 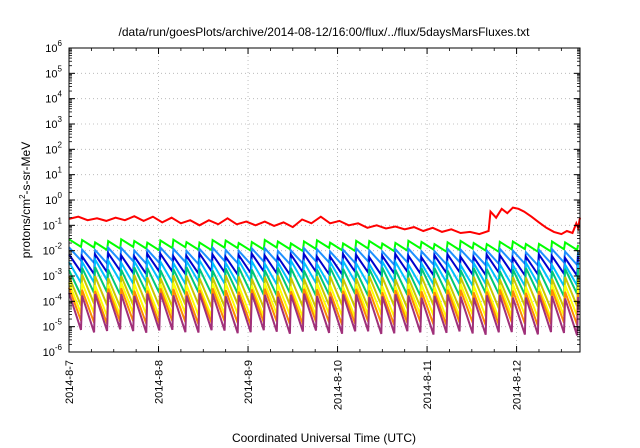 What do you see at coordinates (518, 385) in the screenshot?
I see `x-tick-label: 2014-8-12` at bounding box center [518, 385].